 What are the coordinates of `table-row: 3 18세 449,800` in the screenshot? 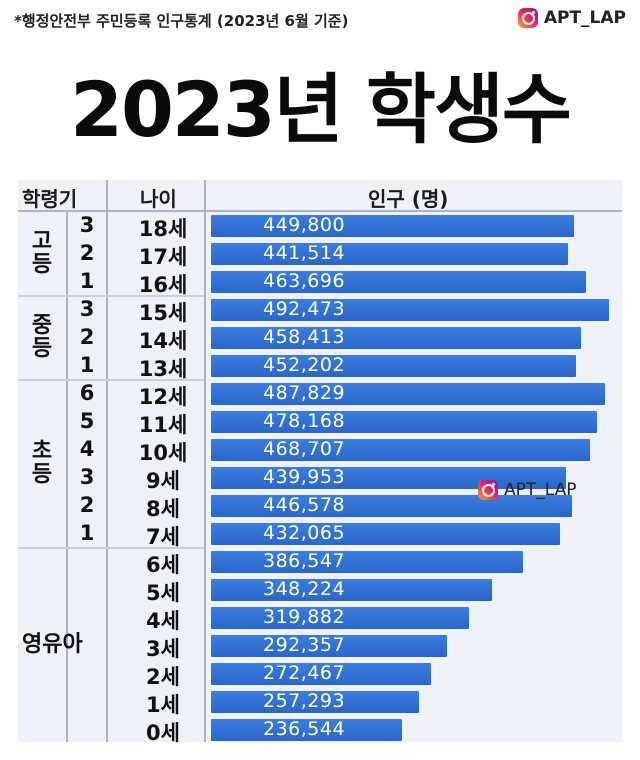 It's located at (320, 226).